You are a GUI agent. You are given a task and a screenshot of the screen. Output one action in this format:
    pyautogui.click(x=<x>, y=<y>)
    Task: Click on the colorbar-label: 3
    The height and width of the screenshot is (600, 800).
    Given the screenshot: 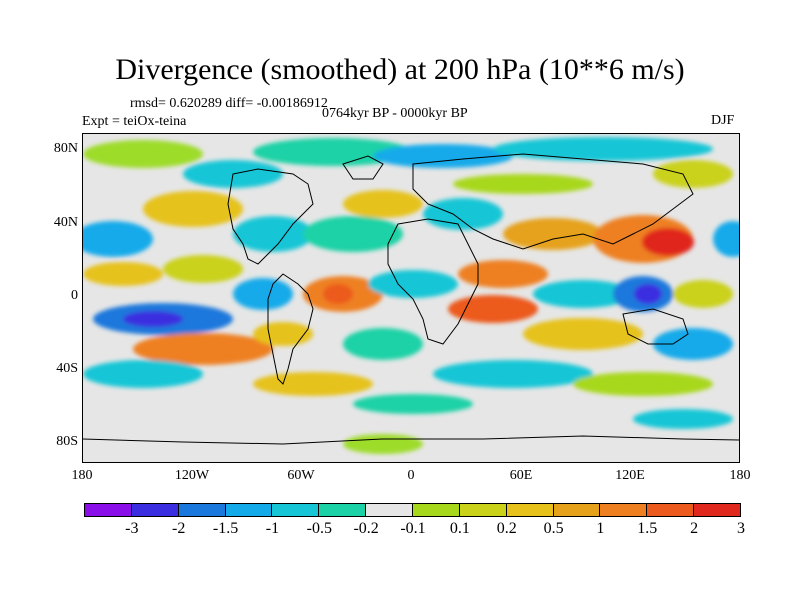 What is the action you would take?
    pyautogui.click(x=741, y=528)
    